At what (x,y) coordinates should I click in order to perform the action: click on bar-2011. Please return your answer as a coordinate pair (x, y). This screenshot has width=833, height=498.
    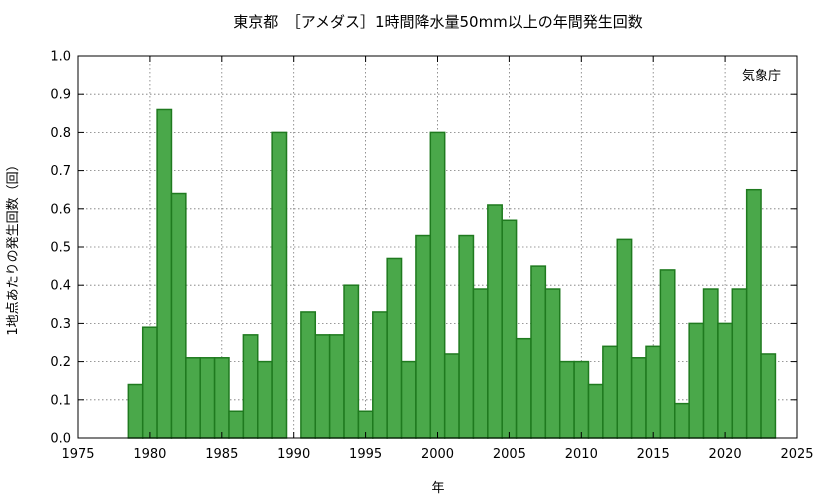
    Looking at the image, I should click on (595, 411).